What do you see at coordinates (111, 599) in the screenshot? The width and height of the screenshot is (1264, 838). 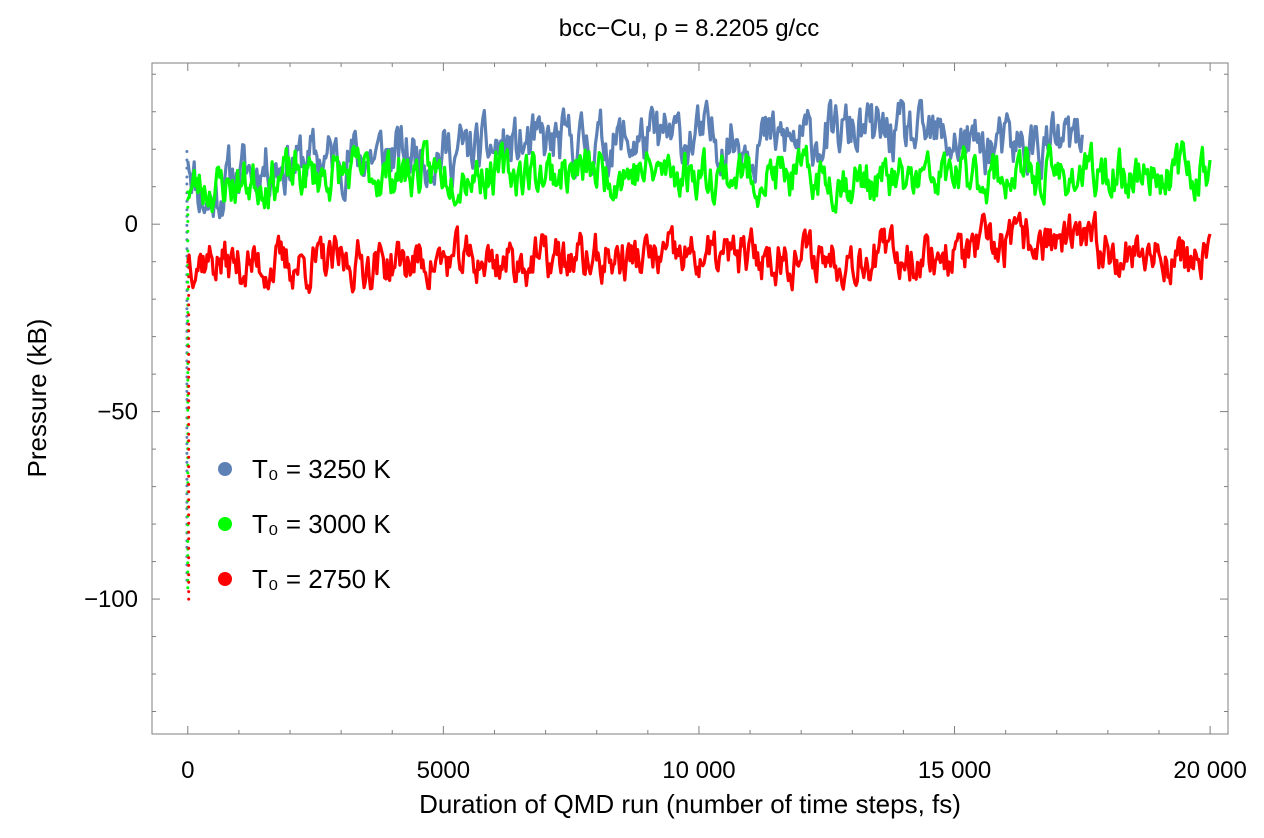 I see `y-tick-label: −100` at bounding box center [111, 599].